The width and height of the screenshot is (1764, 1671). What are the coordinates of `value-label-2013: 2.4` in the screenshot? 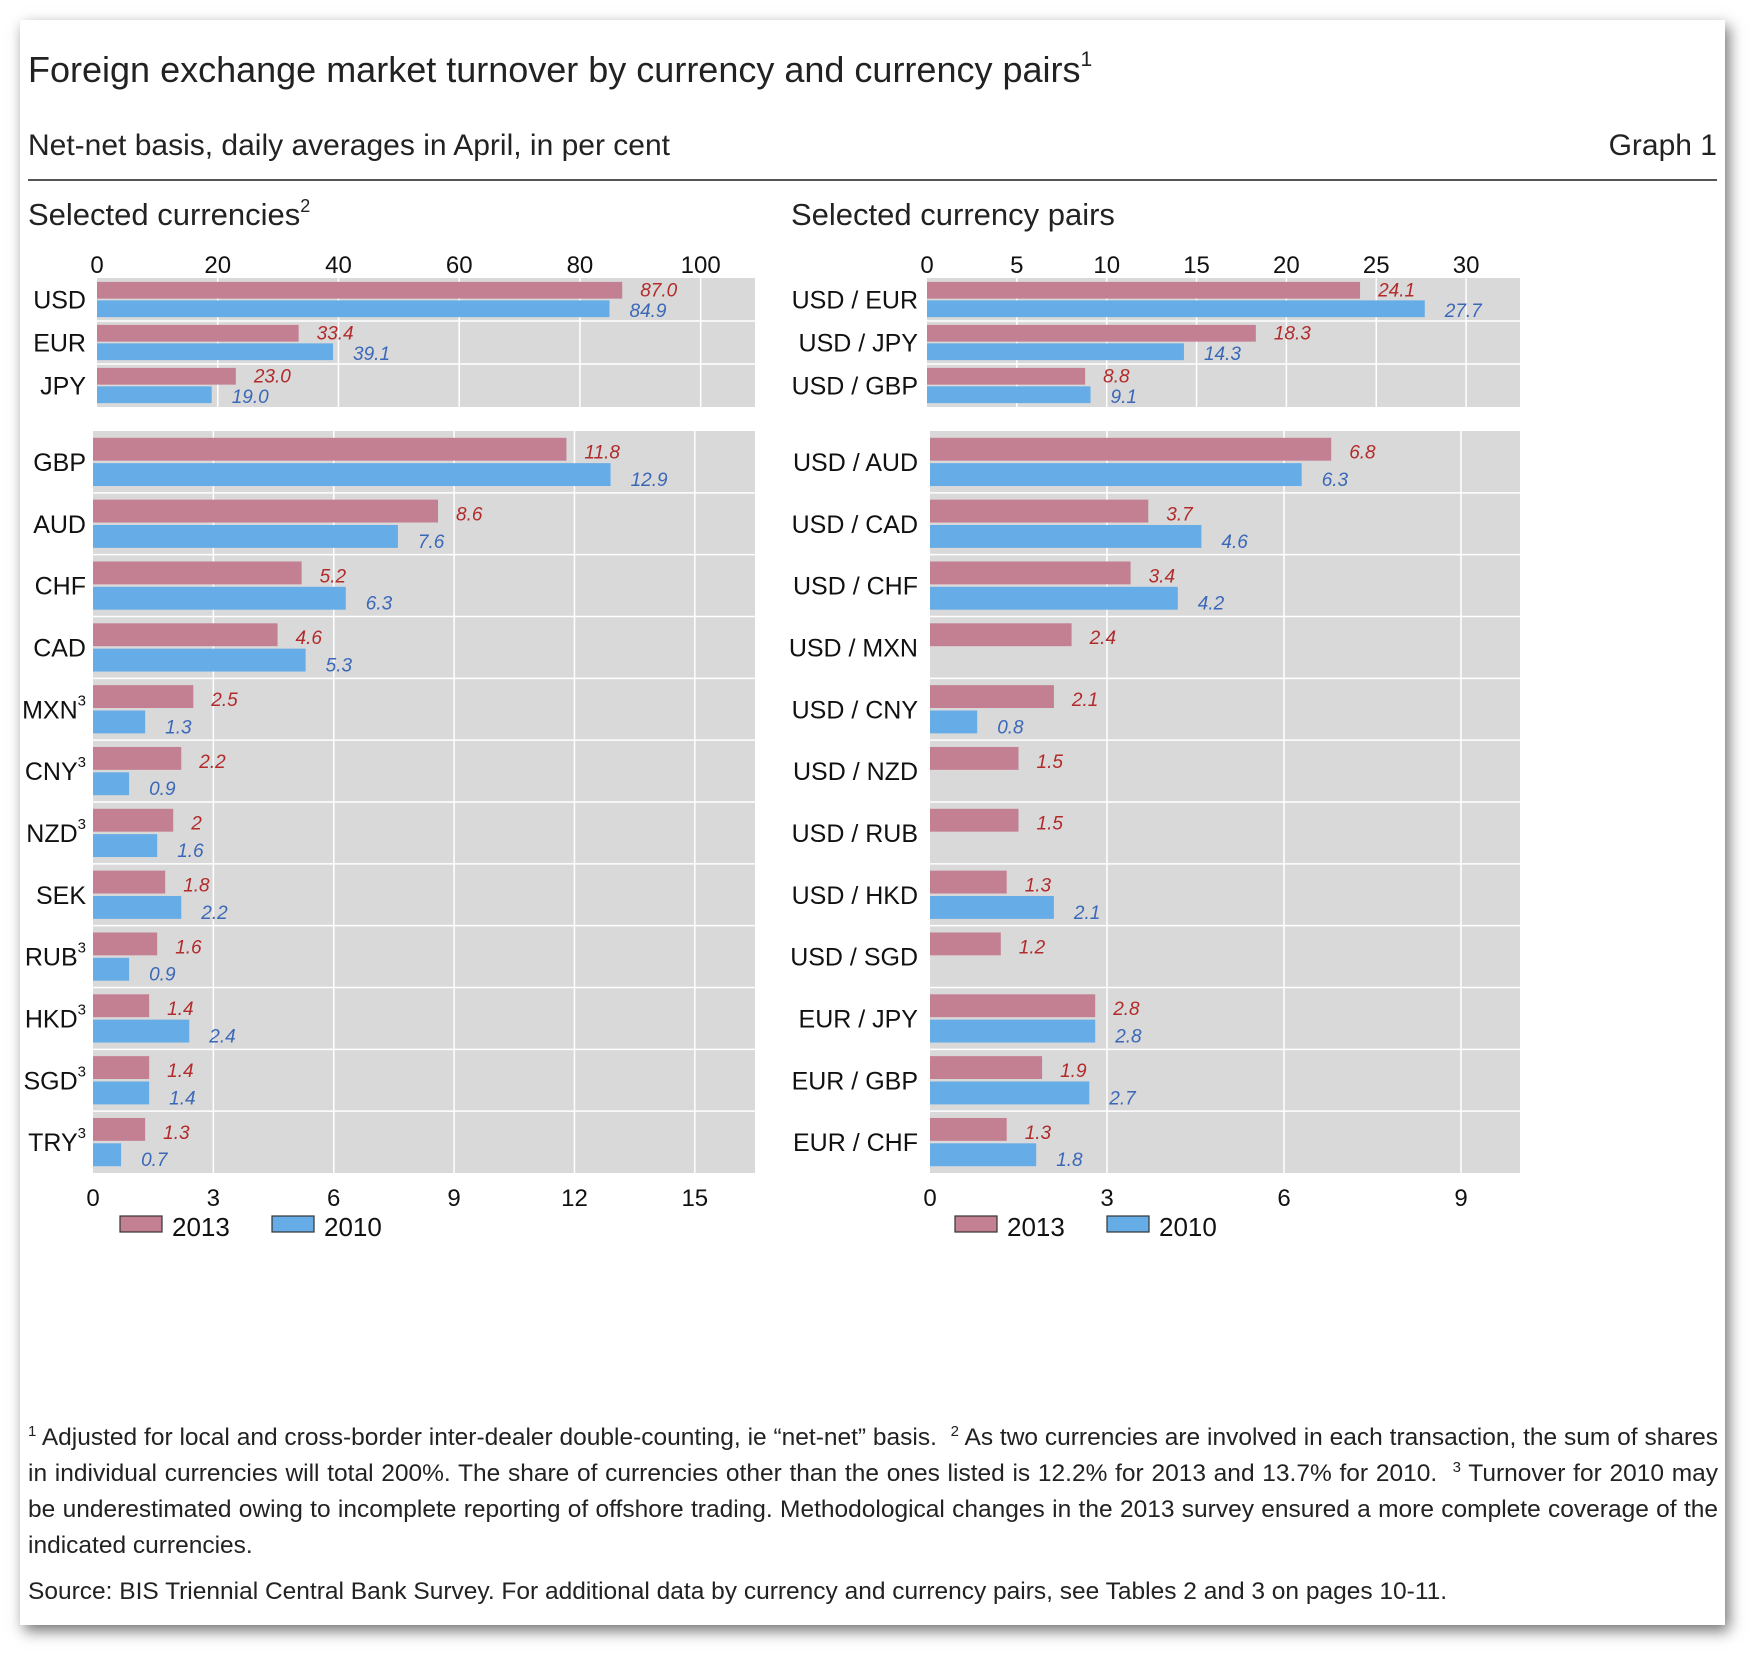 It's located at (1102, 638).